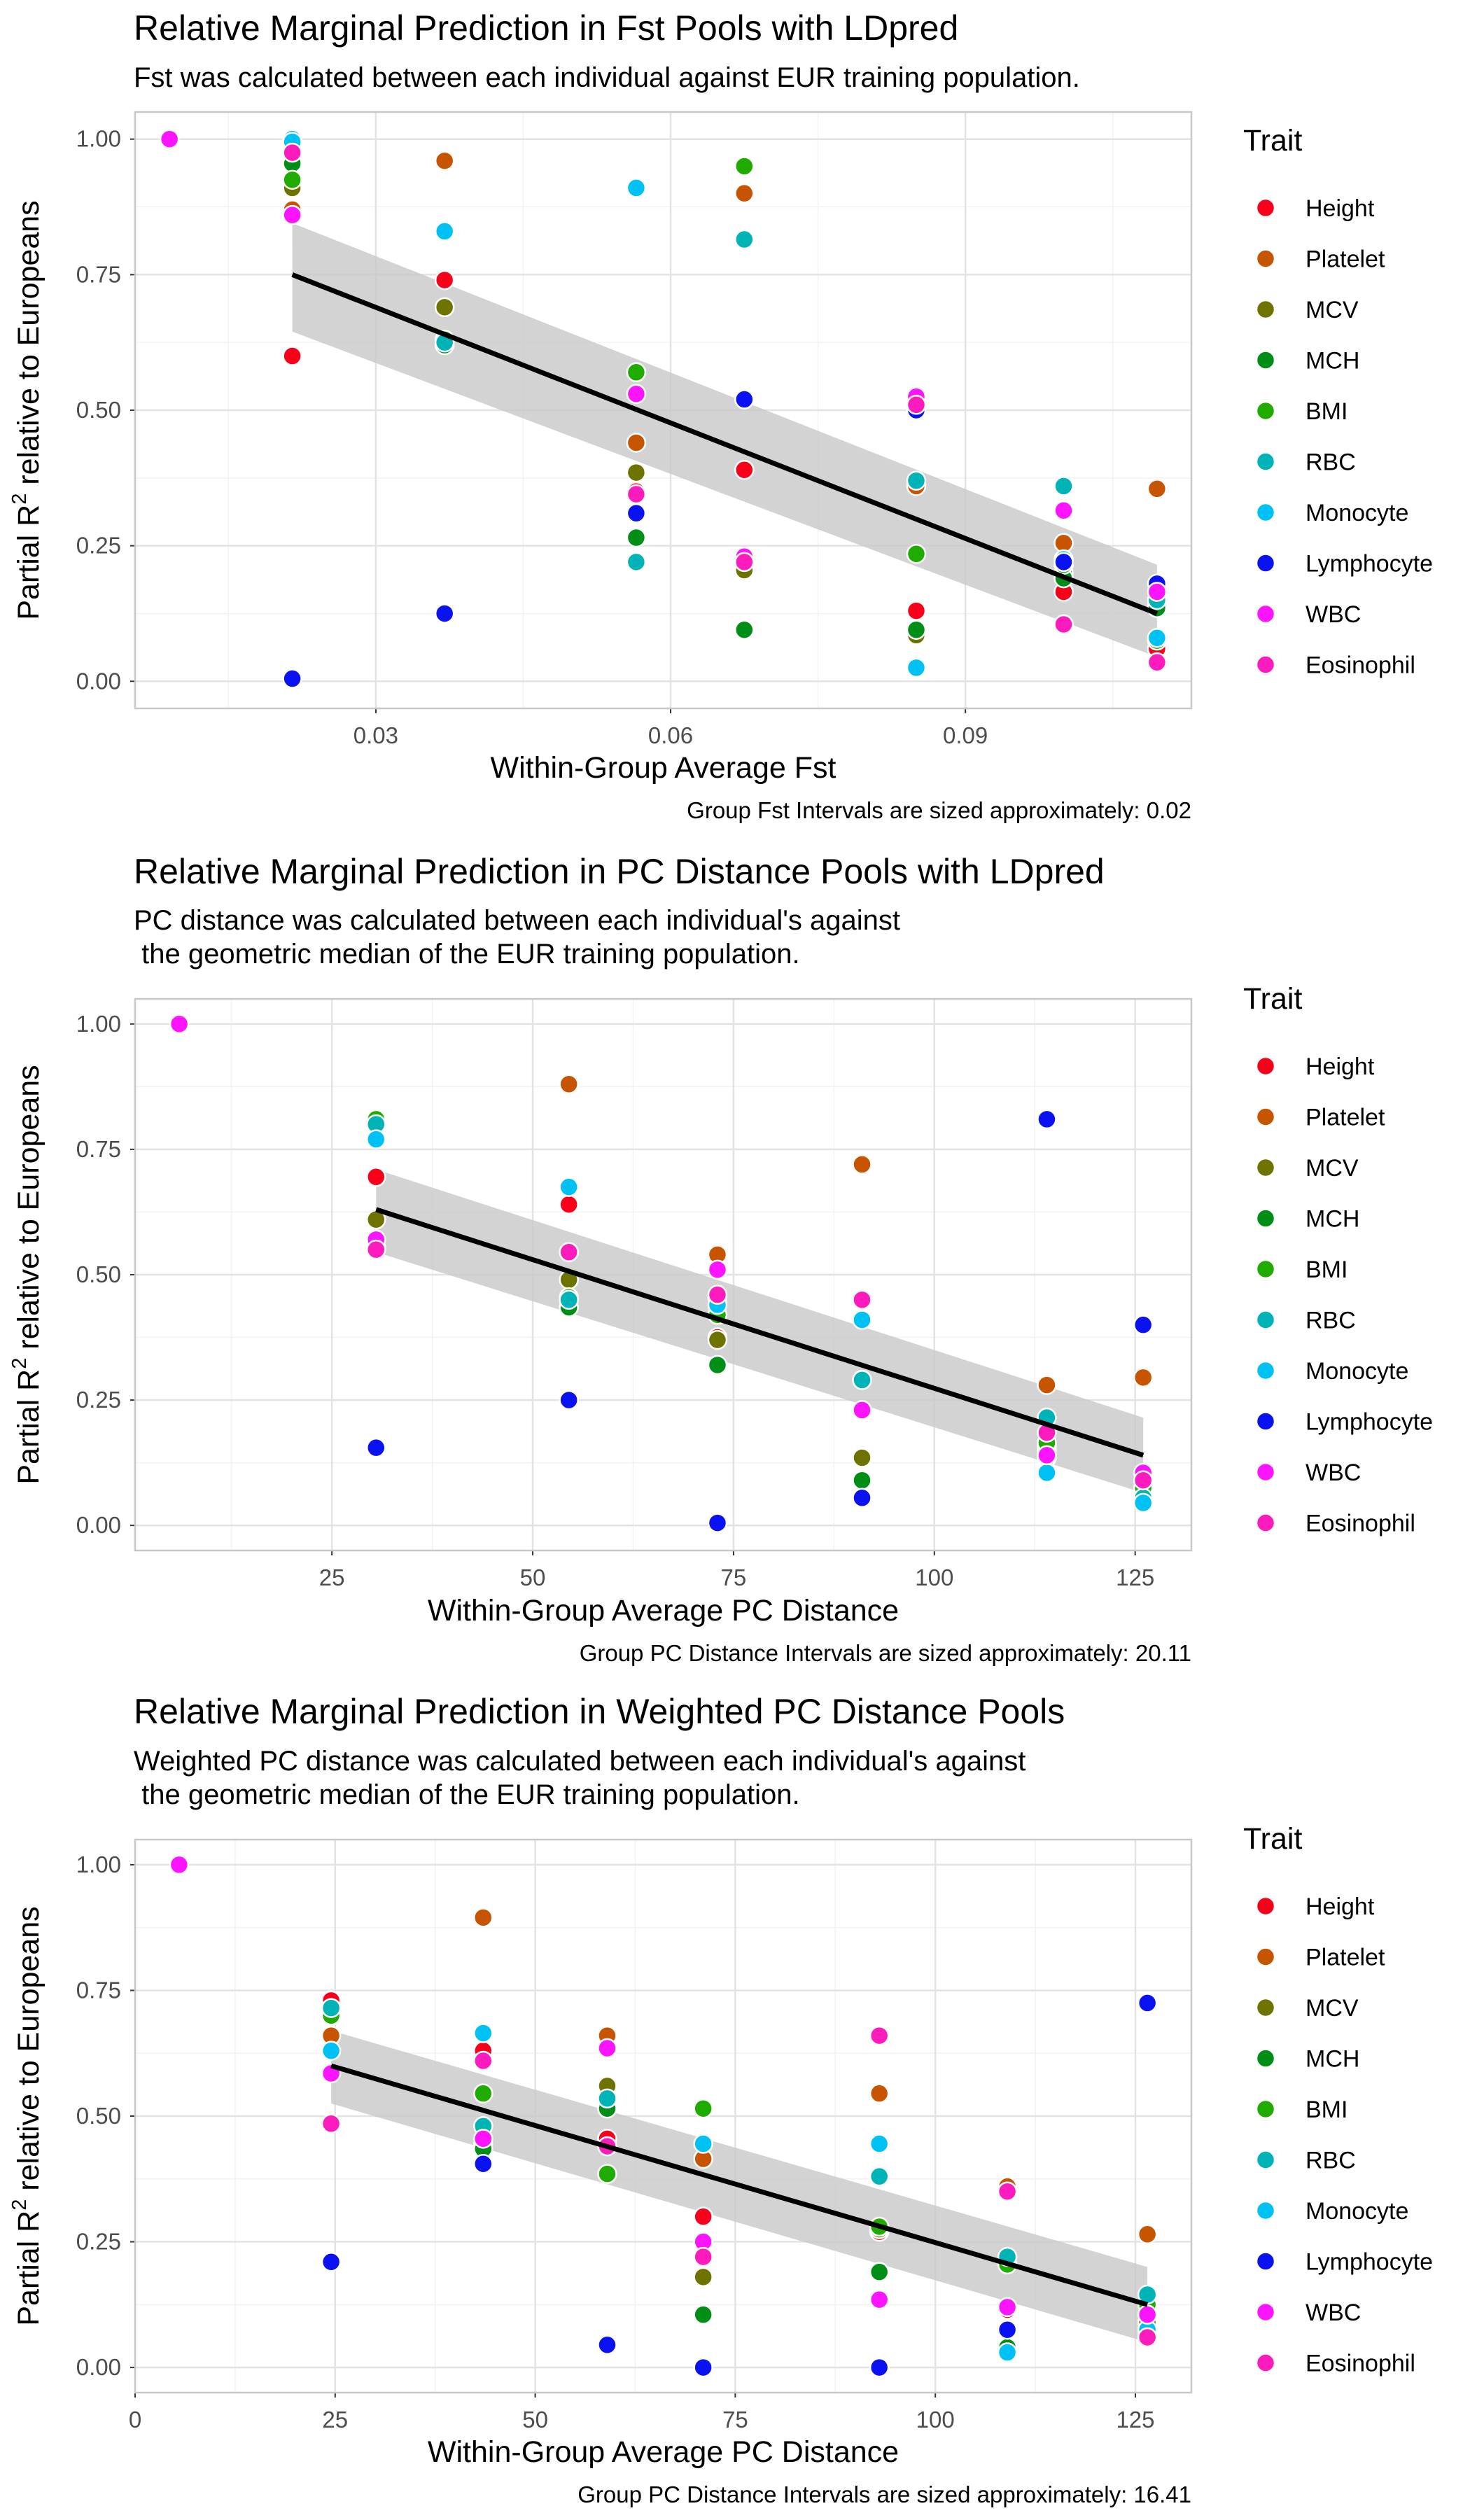 Image resolution: width=1470 pixels, height=2520 pixels. What do you see at coordinates (533, 1577) in the screenshot?
I see `x-tick-label: 50` at bounding box center [533, 1577].